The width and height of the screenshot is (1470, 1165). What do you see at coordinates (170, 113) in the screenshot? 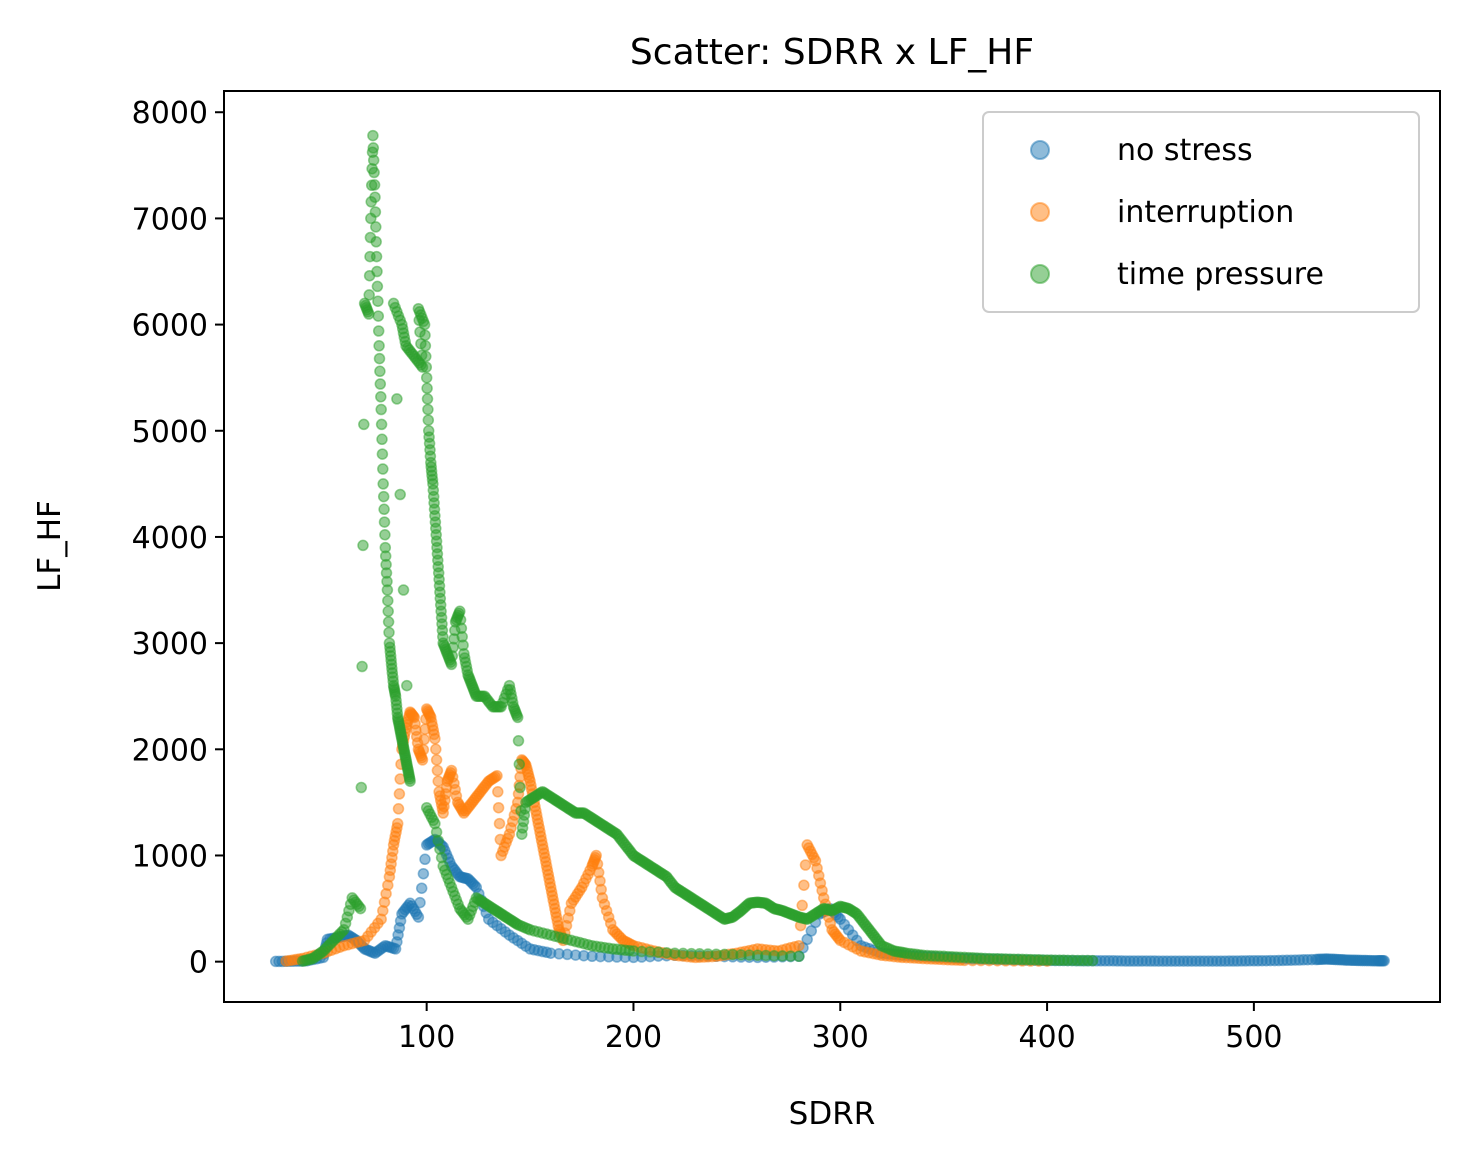
I see `y-tick-label: 8000` at bounding box center [170, 113].